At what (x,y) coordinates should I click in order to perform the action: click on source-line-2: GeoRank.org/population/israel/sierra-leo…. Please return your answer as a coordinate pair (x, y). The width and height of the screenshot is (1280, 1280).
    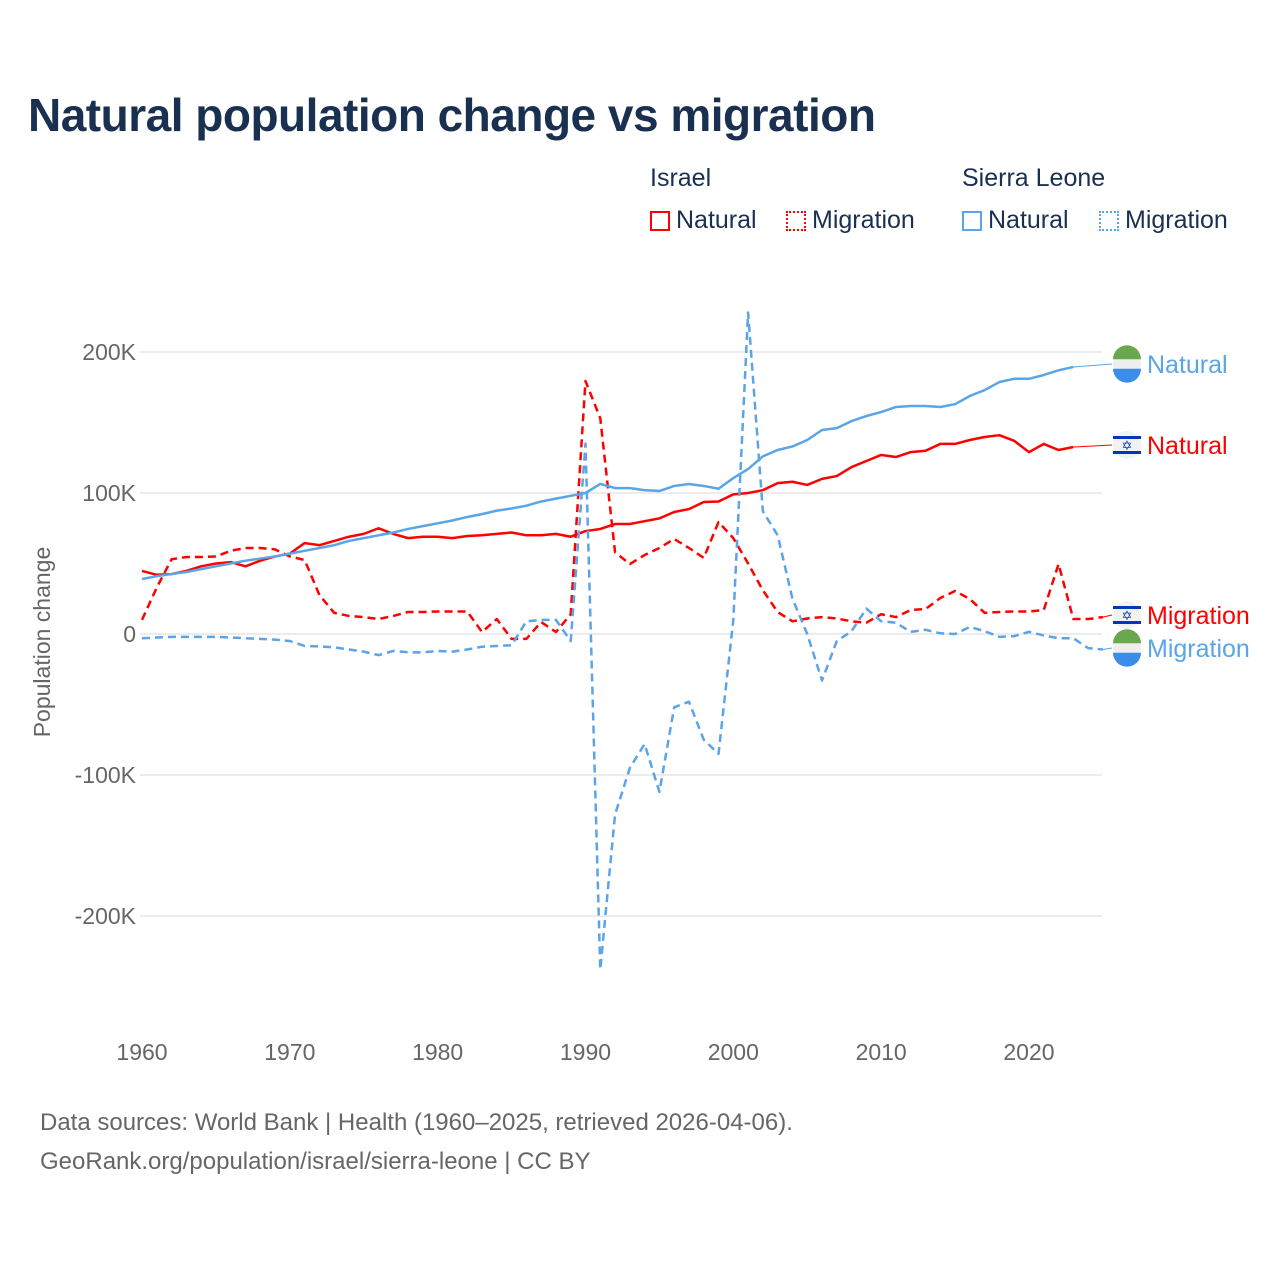
    Looking at the image, I should click on (315, 1161).